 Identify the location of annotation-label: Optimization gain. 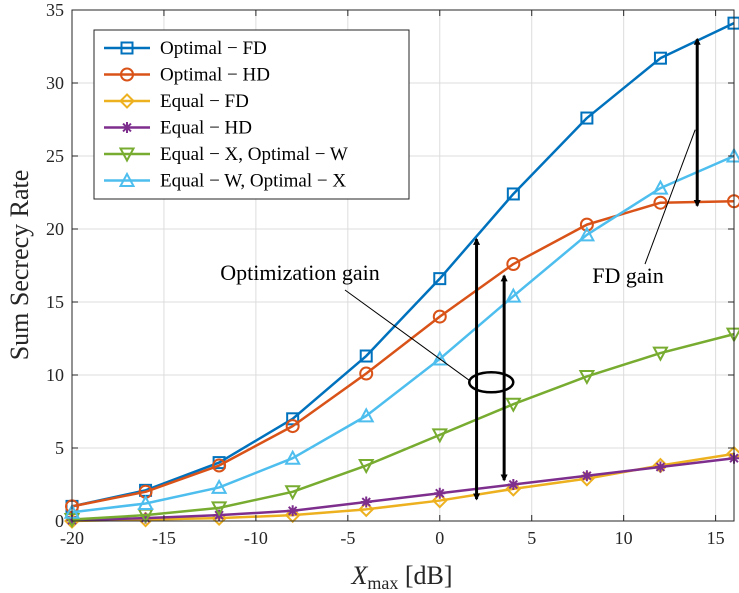
(299, 272).